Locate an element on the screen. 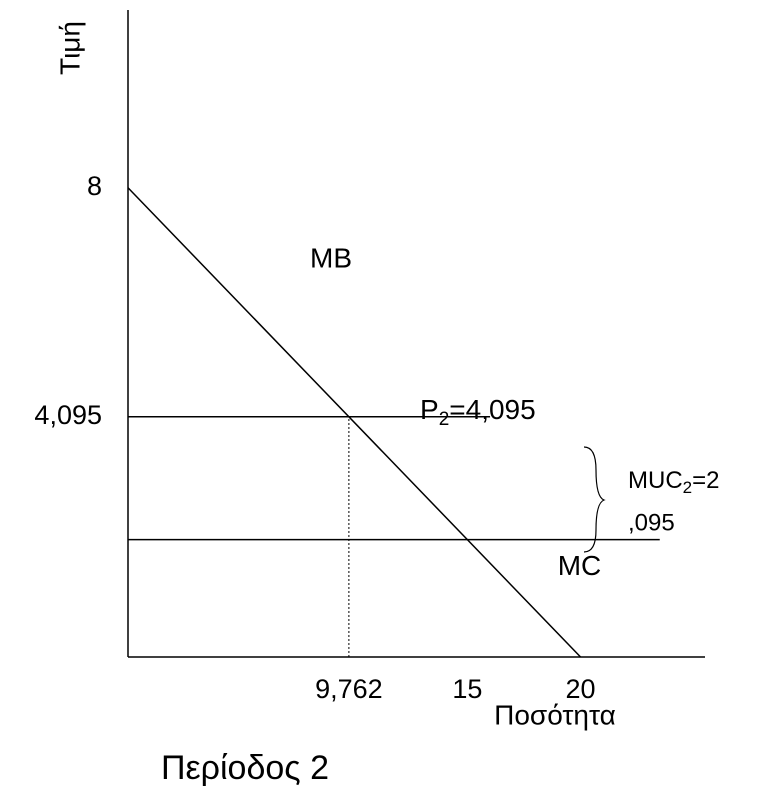 This screenshot has height=798, width=763. price-annotation: P2=4,095 is located at coordinates (478, 412).